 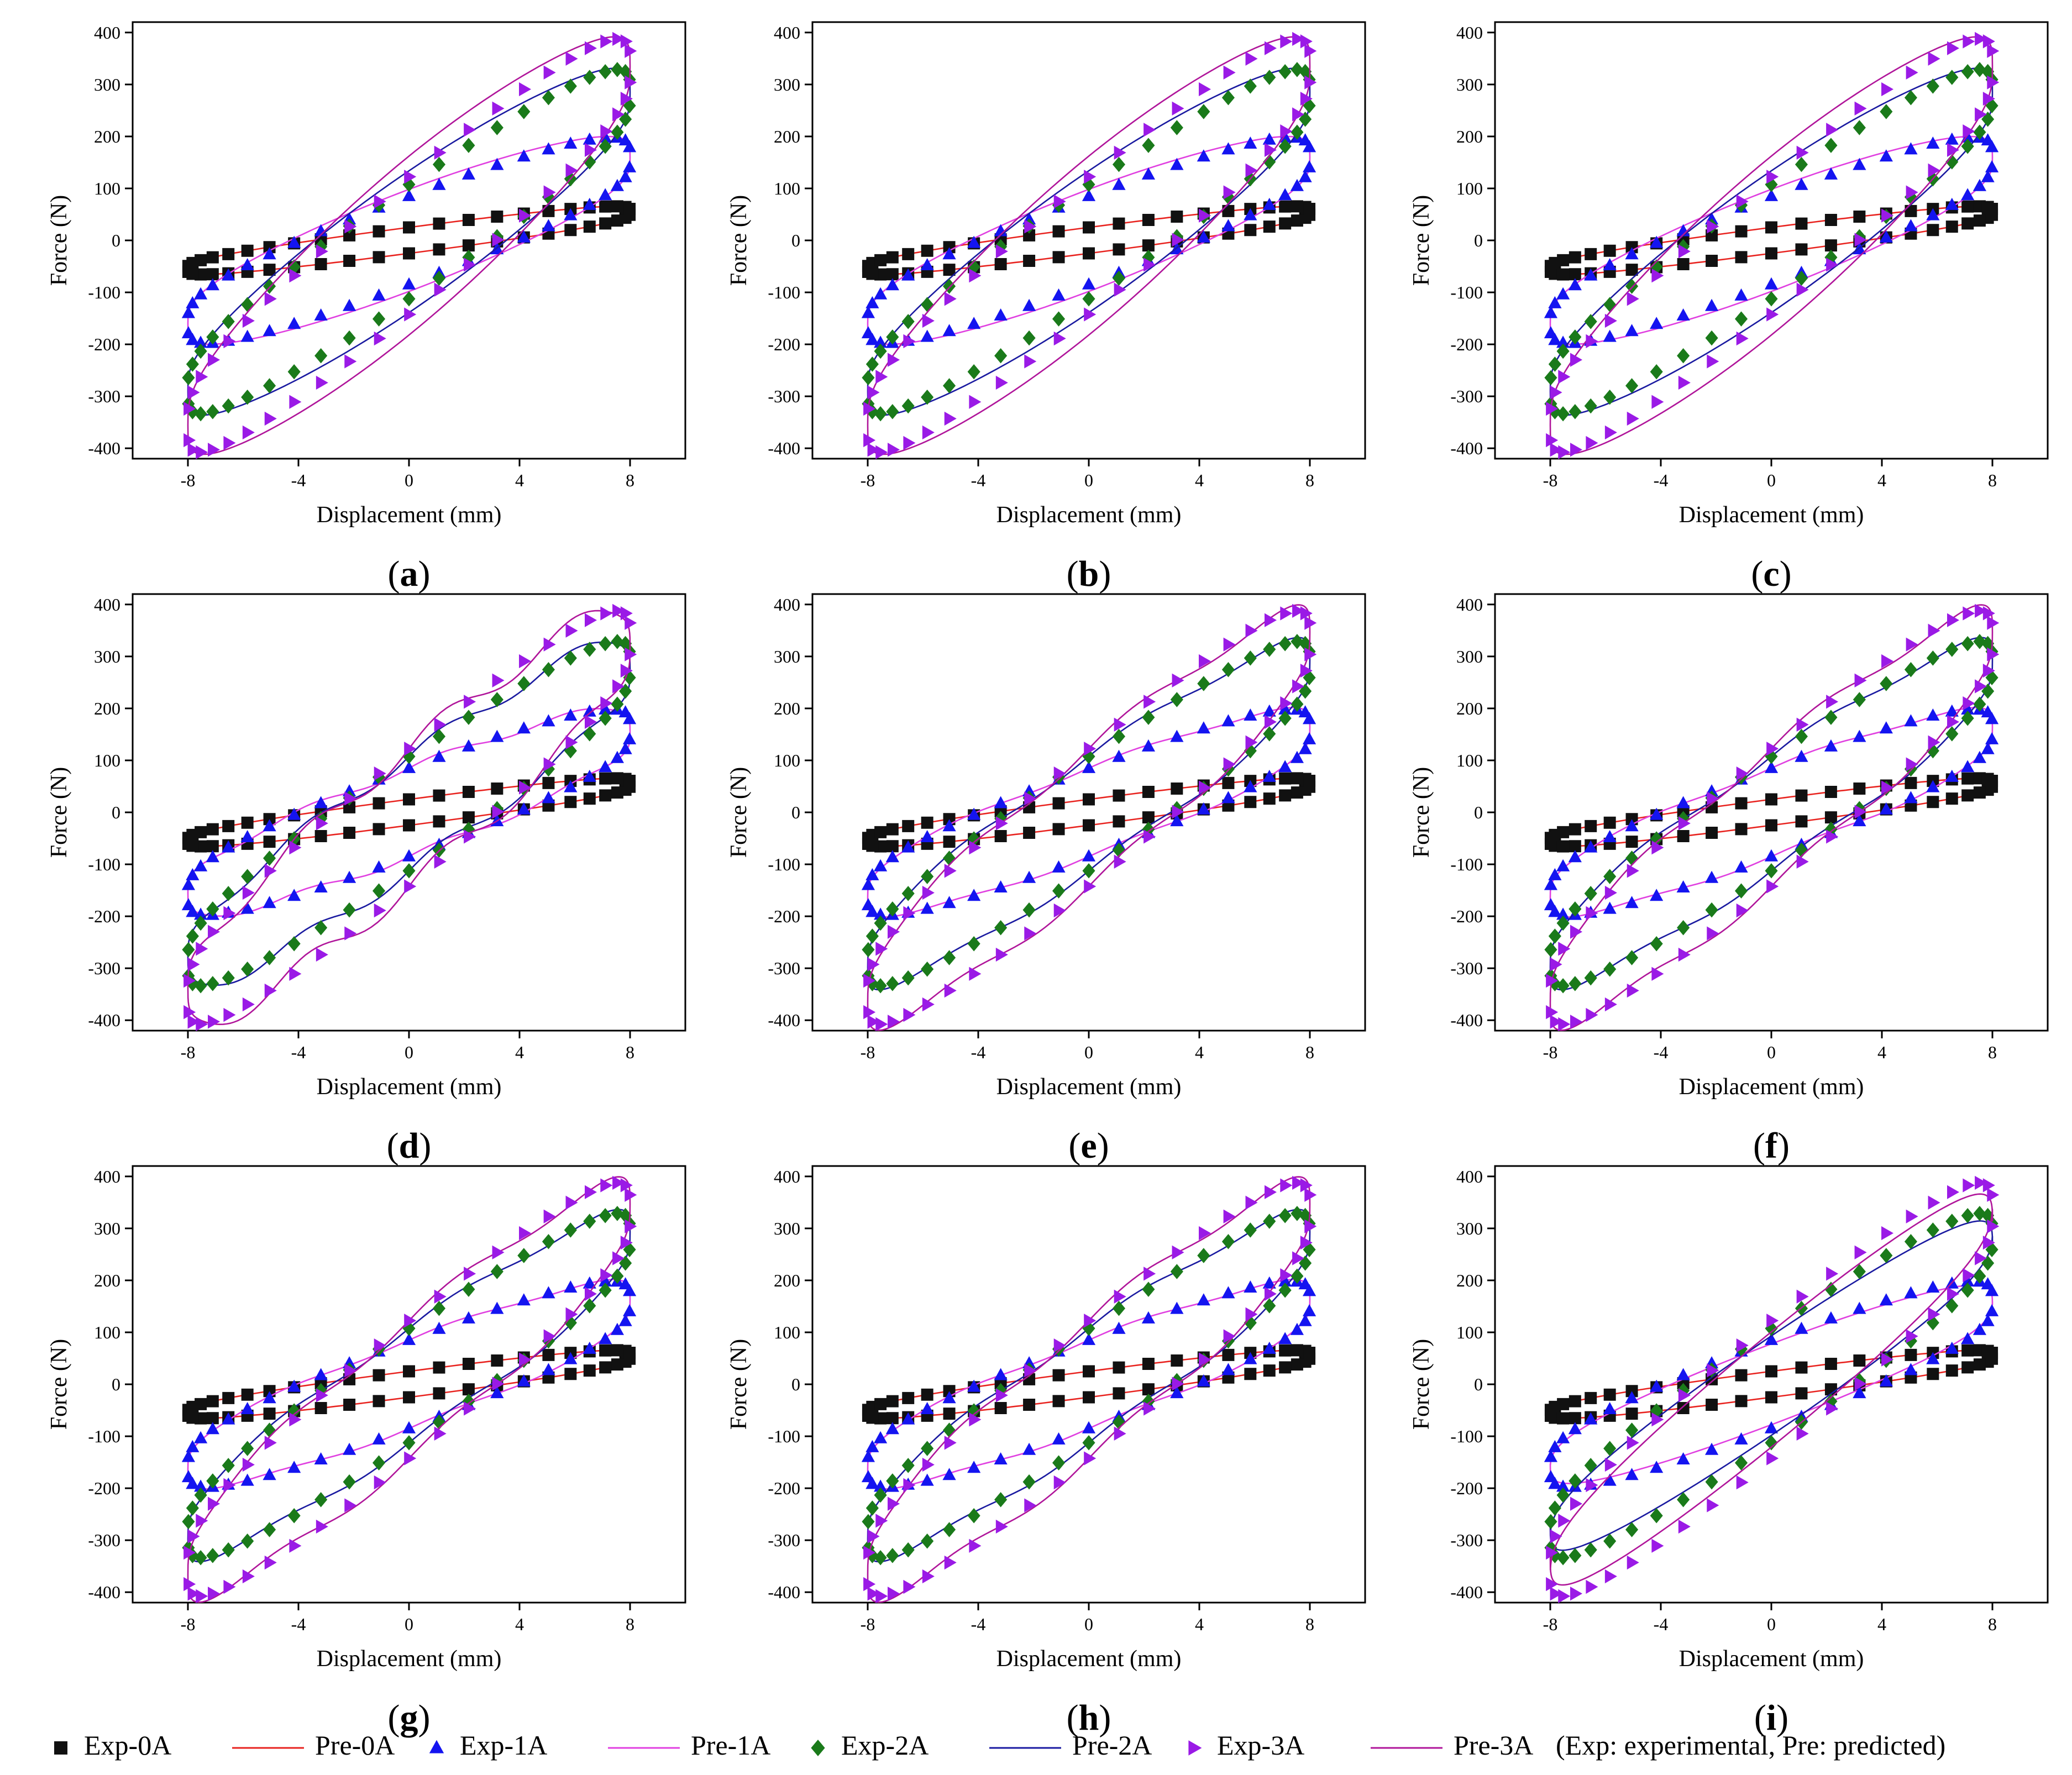 What do you see at coordinates (689, 1745) in the screenshot?
I see `legend-item: Pre-1A` at bounding box center [689, 1745].